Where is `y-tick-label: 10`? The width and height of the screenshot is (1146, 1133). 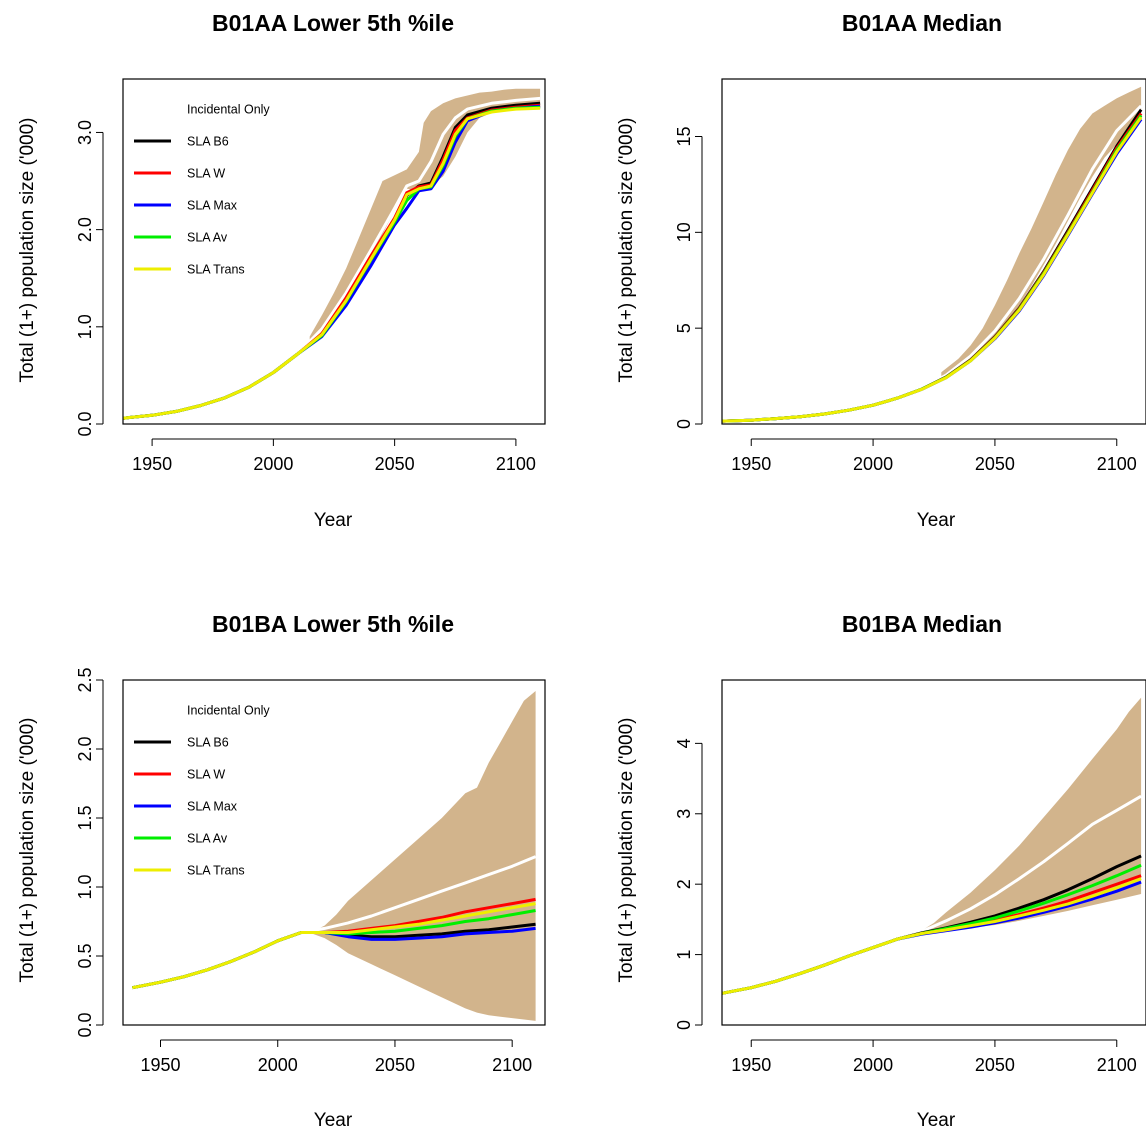
y-tick-label: 10 is located at coordinates (684, 232).